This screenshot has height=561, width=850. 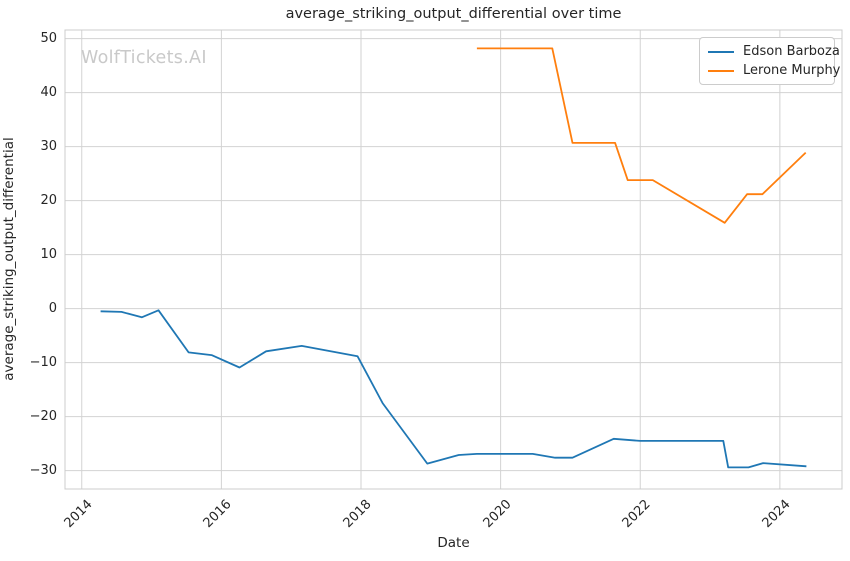 What do you see at coordinates (43, 470) in the screenshot?
I see `y-tick-label--30: −30` at bounding box center [43, 470].